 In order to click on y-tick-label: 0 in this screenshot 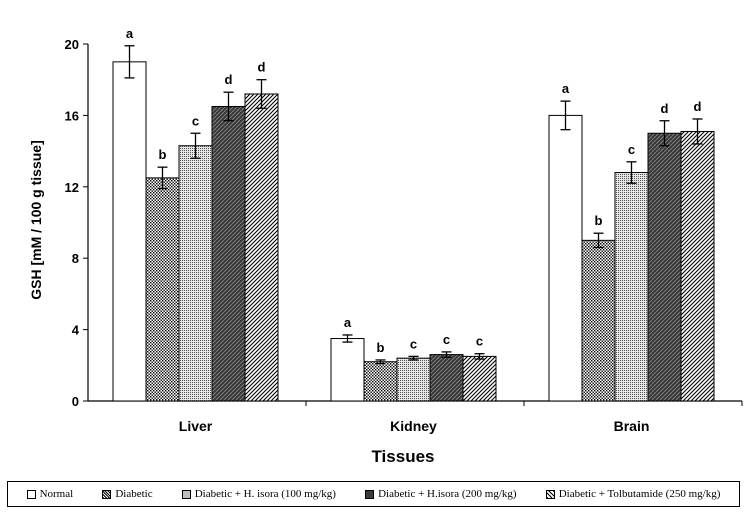, I will do `click(75, 401)`.